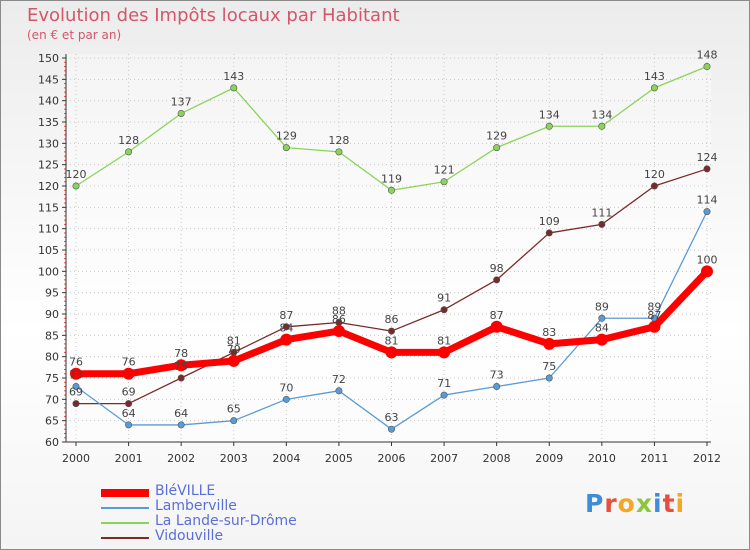  Describe the element at coordinates (339, 458) in the screenshot. I see `x-tick-label: 2005` at that location.